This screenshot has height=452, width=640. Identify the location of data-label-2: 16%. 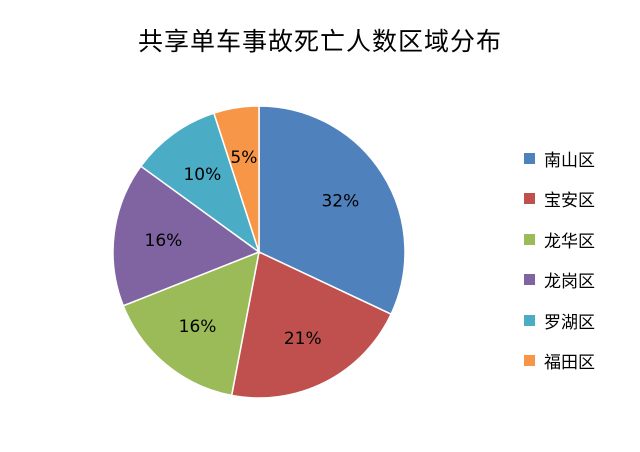
(198, 327).